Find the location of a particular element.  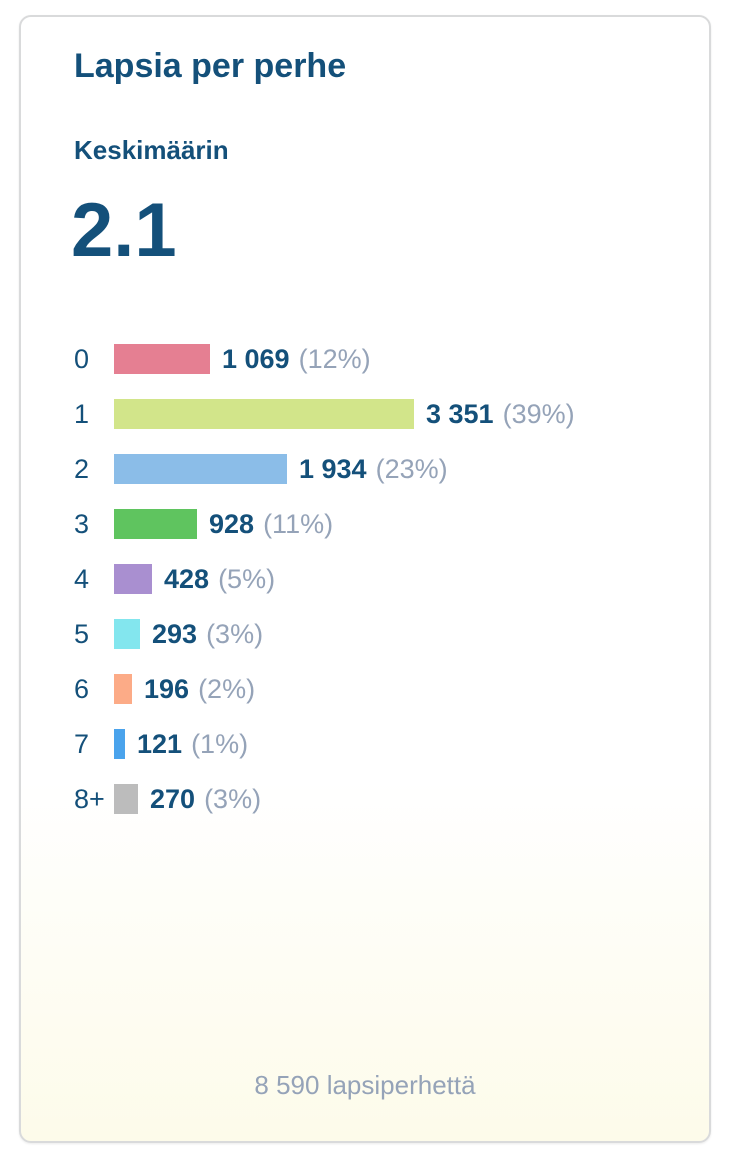

percent-label: (12%) is located at coordinates (334, 359).